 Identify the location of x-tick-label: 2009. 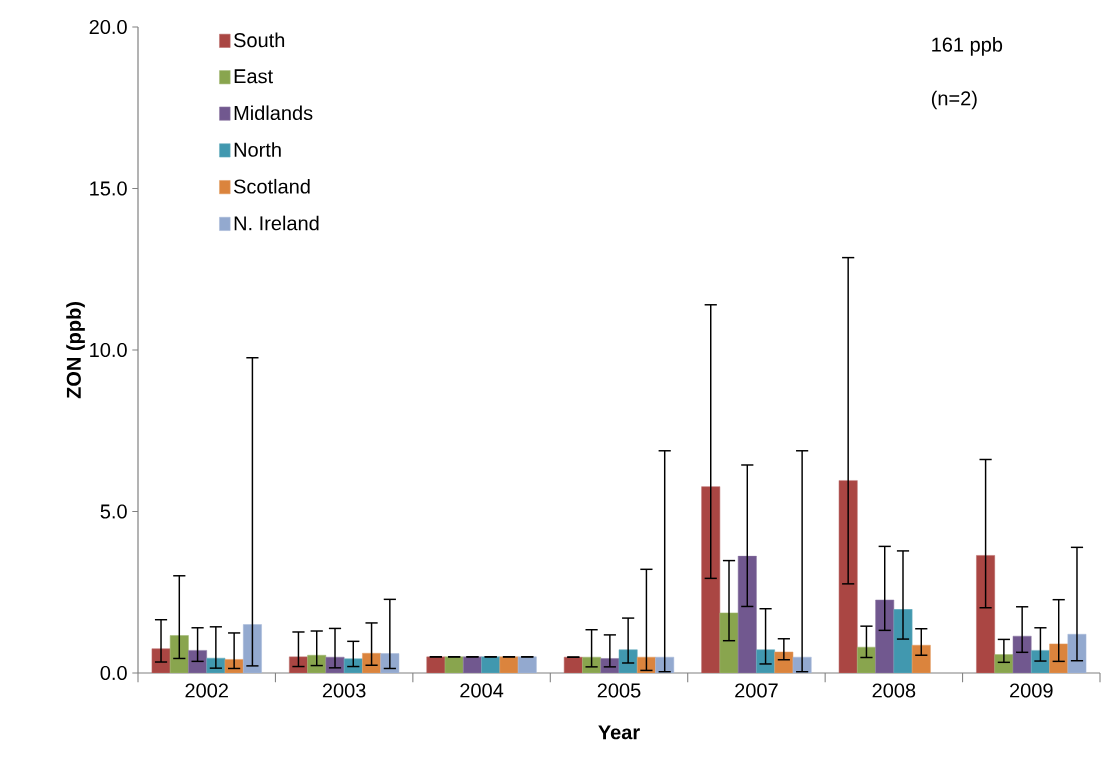
(1031, 690).